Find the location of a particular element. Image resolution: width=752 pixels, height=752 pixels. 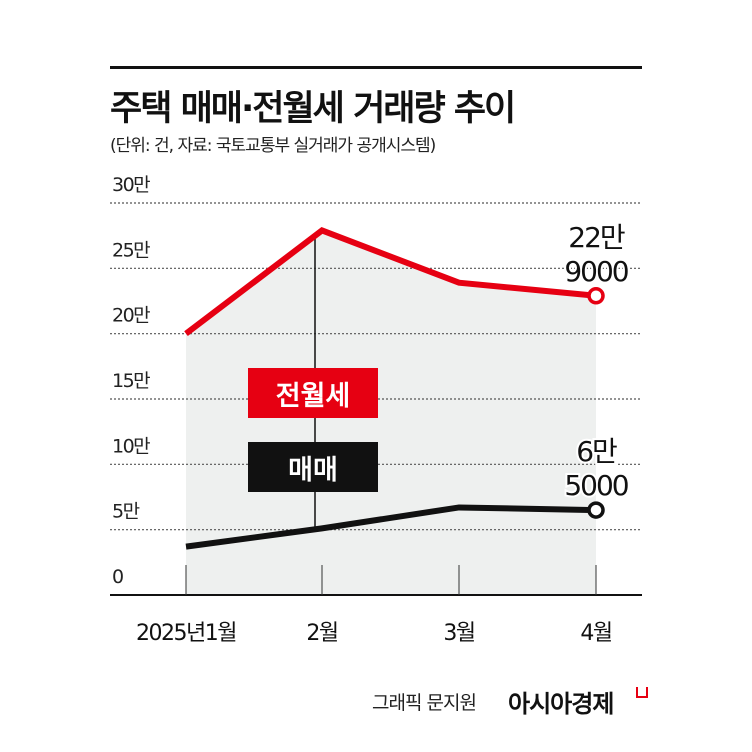

brand-mark-icon is located at coordinates (642, 692).